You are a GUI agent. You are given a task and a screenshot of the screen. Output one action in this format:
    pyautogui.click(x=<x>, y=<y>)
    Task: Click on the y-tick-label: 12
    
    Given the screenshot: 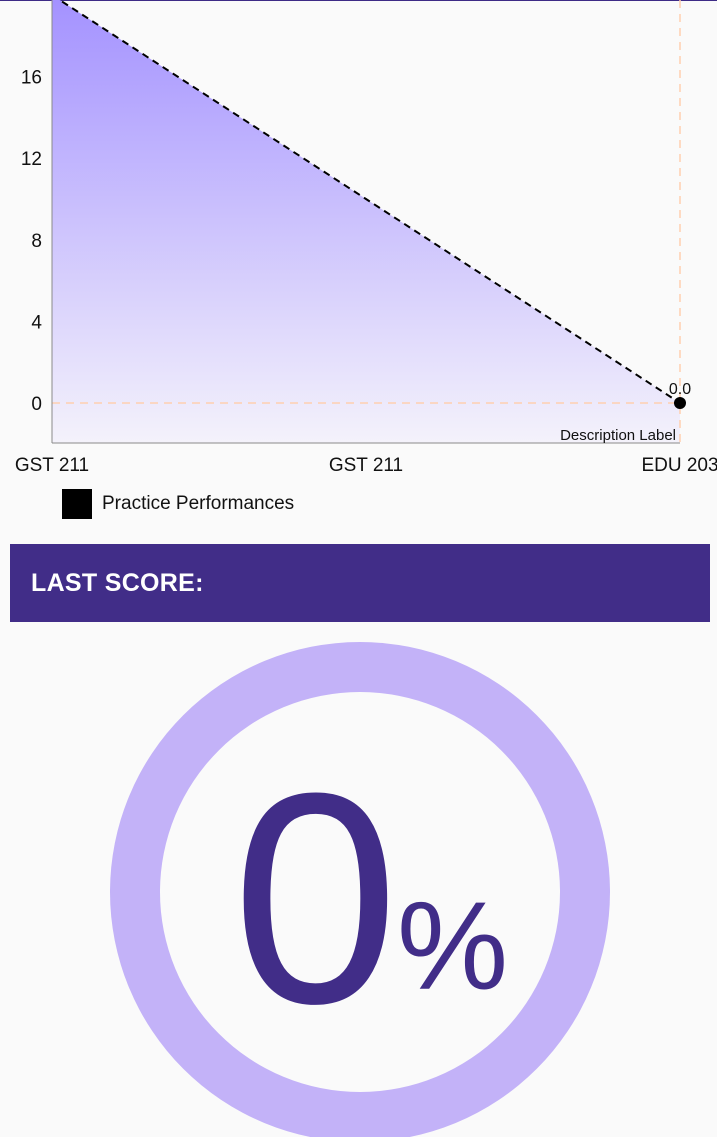 What is the action you would take?
    pyautogui.click(x=31, y=159)
    